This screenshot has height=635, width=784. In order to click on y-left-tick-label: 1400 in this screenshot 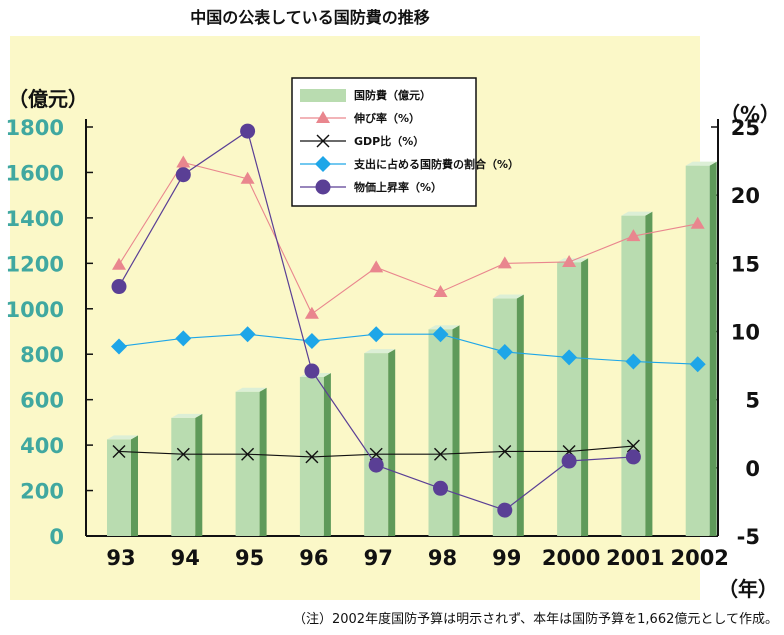, I will do `click(35, 219)`.